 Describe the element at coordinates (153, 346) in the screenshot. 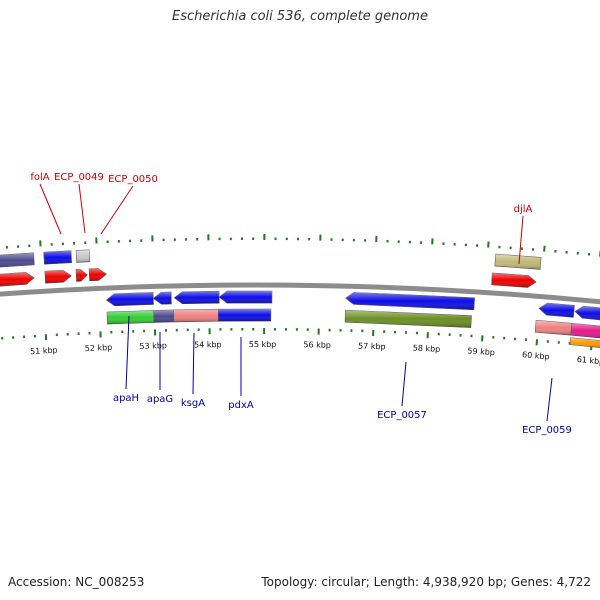

I see `scale-label: 53 kbp` at that location.